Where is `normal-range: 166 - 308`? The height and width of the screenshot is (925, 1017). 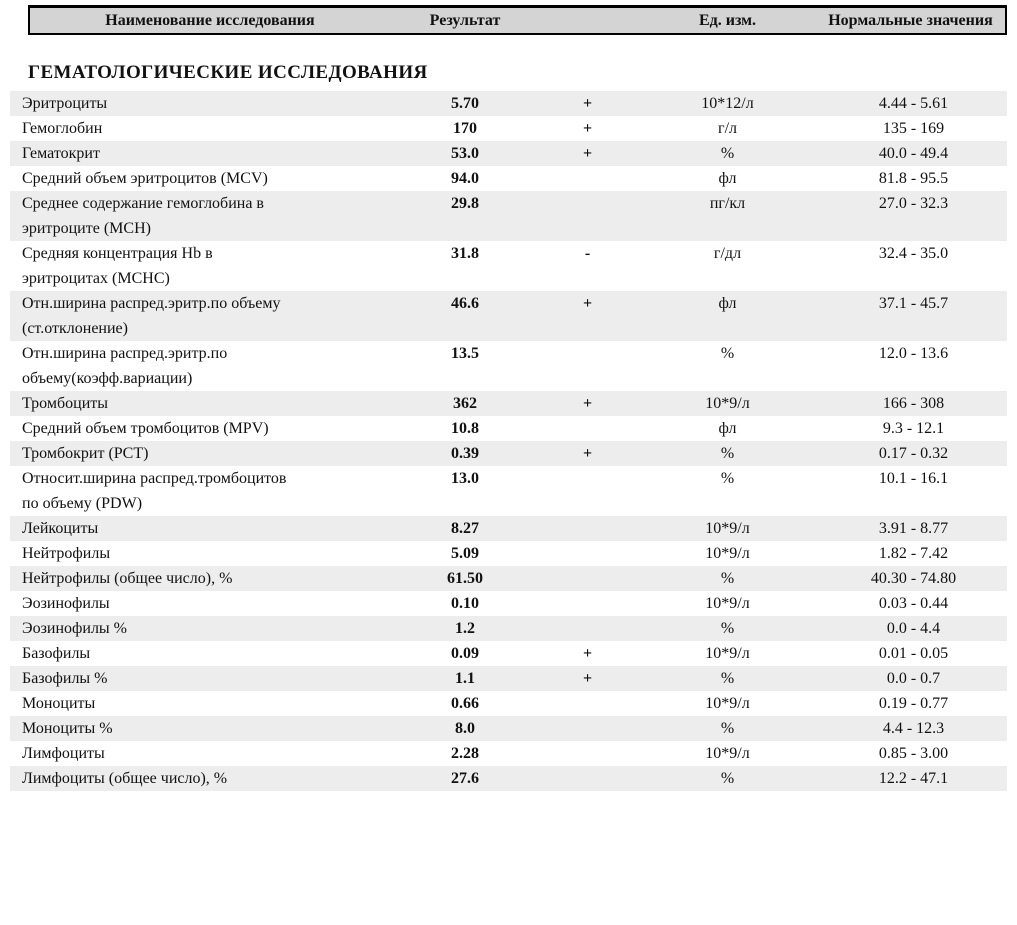
normal-range: 166 - 308 is located at coordinates (913, 403).